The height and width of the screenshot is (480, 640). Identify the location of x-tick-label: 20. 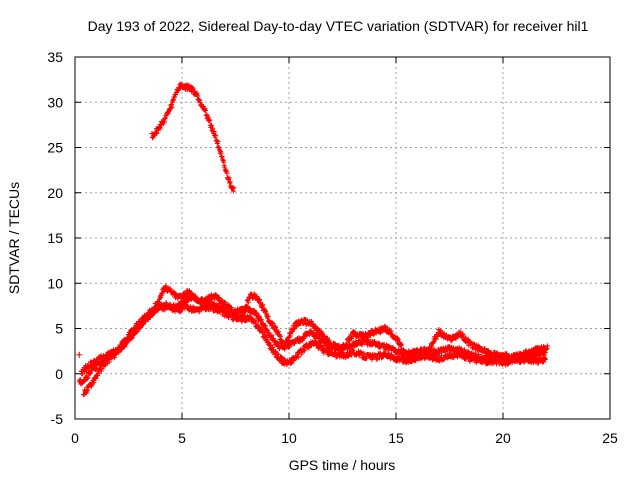
(503, 438).